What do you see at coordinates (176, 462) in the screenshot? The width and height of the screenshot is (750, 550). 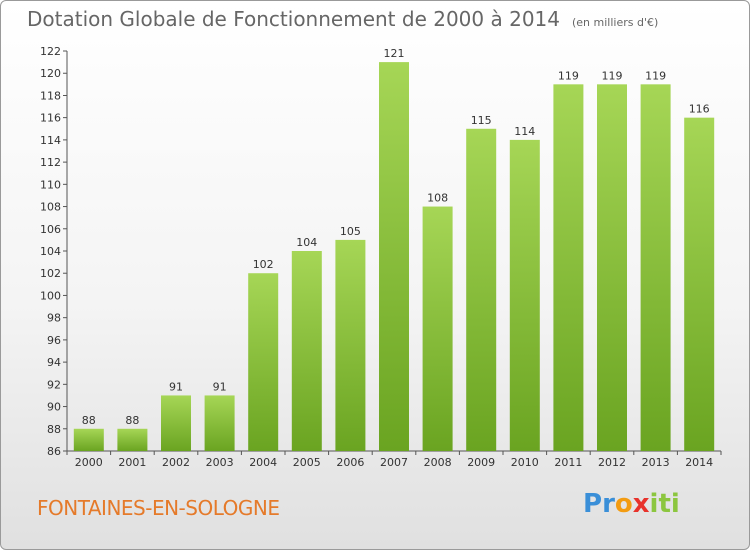 I see `x-tick-label: 2002` at bounding box center [176, 462].